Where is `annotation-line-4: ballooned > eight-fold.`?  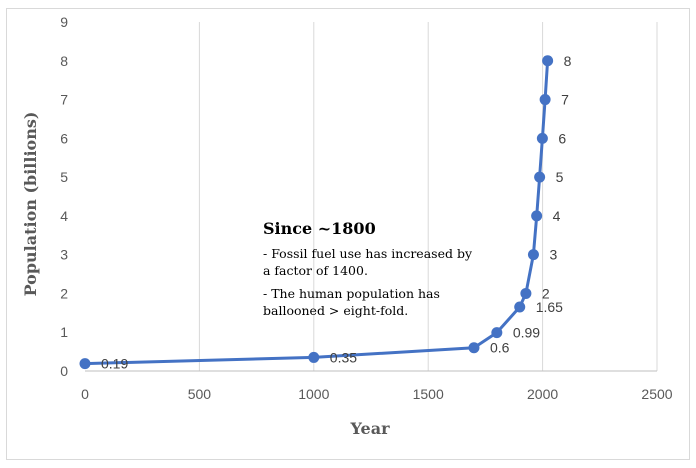 annotation-line-4: ballooned > eight-fold. is located at coordinates (335, 310).